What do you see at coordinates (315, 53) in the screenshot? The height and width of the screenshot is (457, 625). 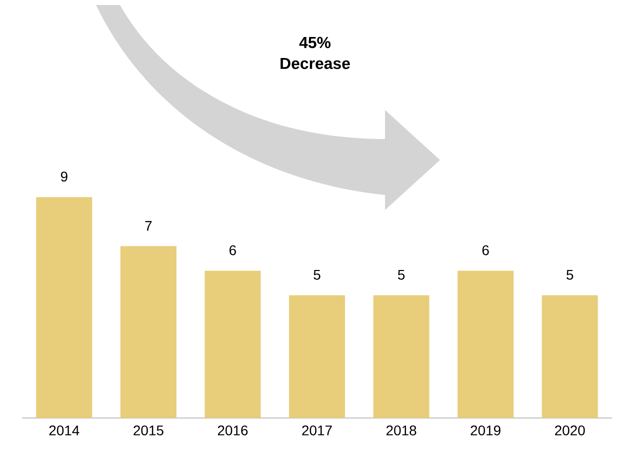 I see `text: 45% Decrease` at bounding box center [315, 53].